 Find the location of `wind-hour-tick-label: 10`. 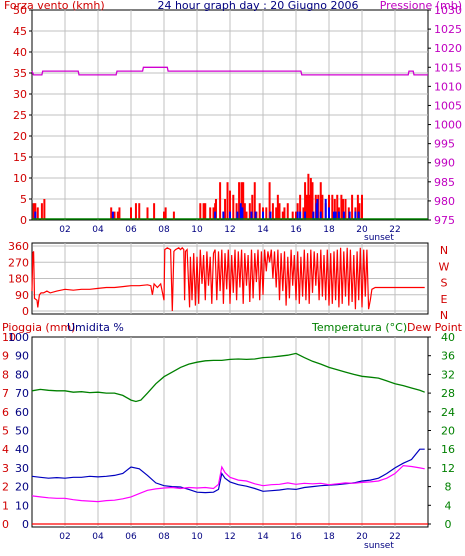

wind-hour-tick-label: 10 is located at coordinates (197, 230).